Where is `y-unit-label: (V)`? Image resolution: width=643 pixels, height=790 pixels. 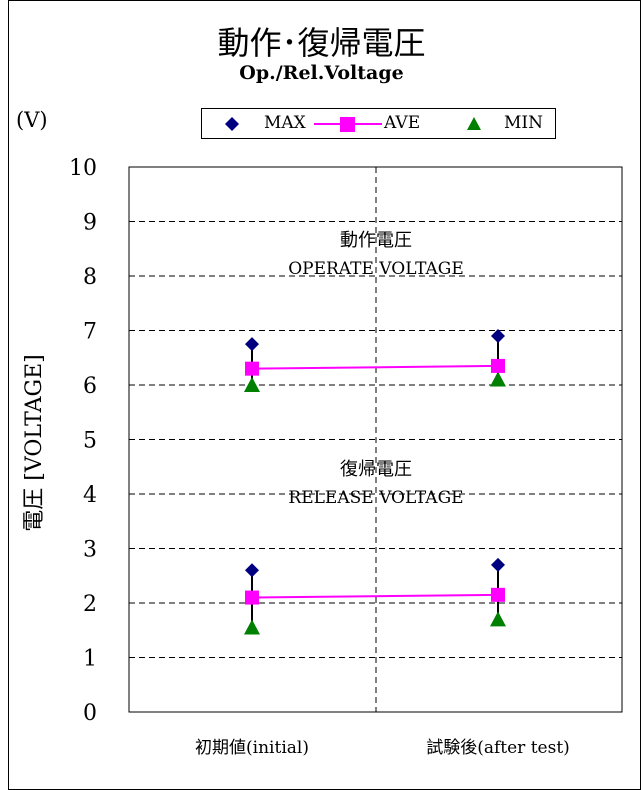
y-unit-label: (V) is located at coordinates (32, 120).